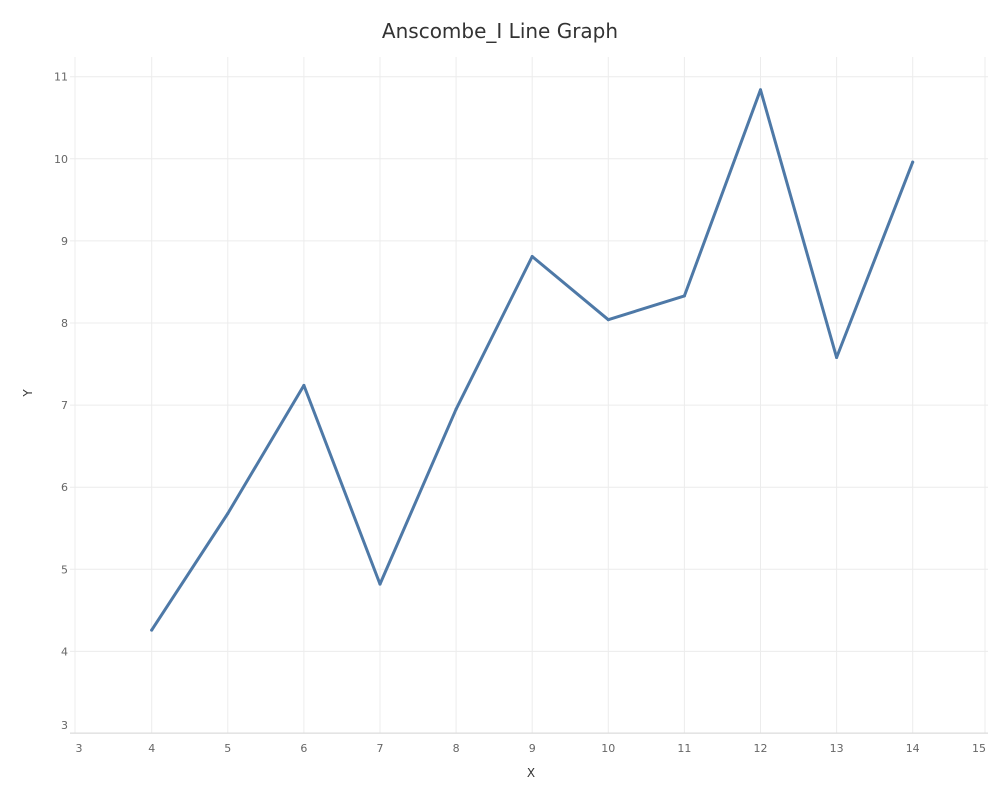  I want to click on x-tick-label: 8, so click(456, 748).